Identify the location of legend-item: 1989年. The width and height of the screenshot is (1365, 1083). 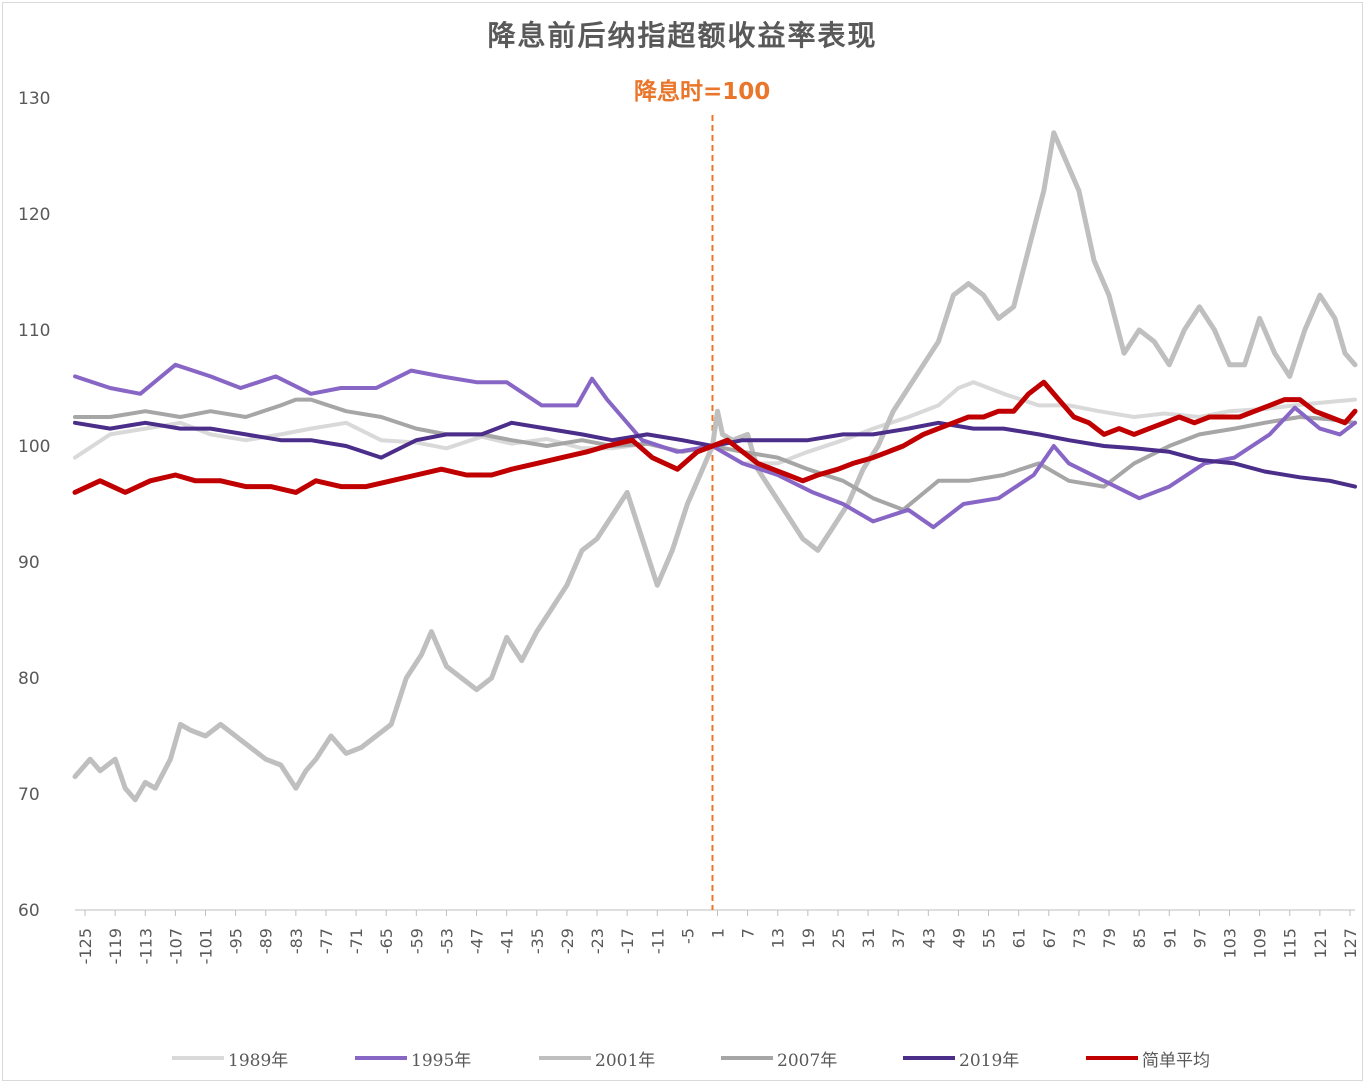
(230, 1058).